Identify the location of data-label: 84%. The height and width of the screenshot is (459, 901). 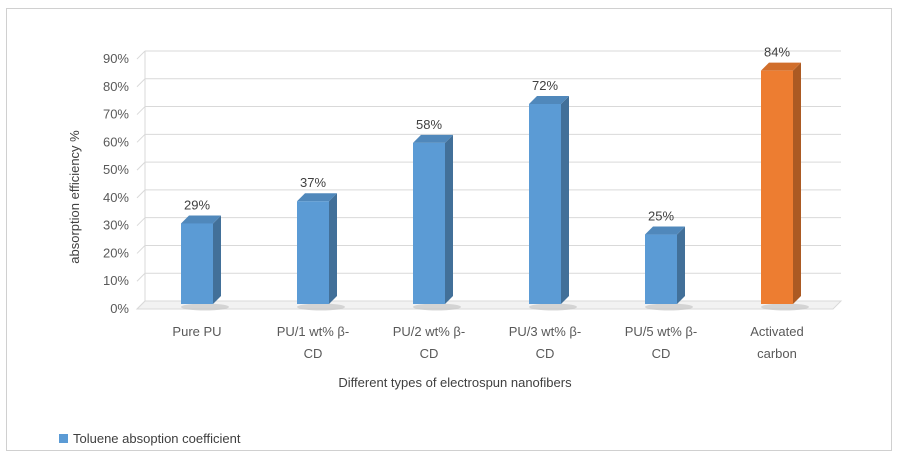
(777, 52).